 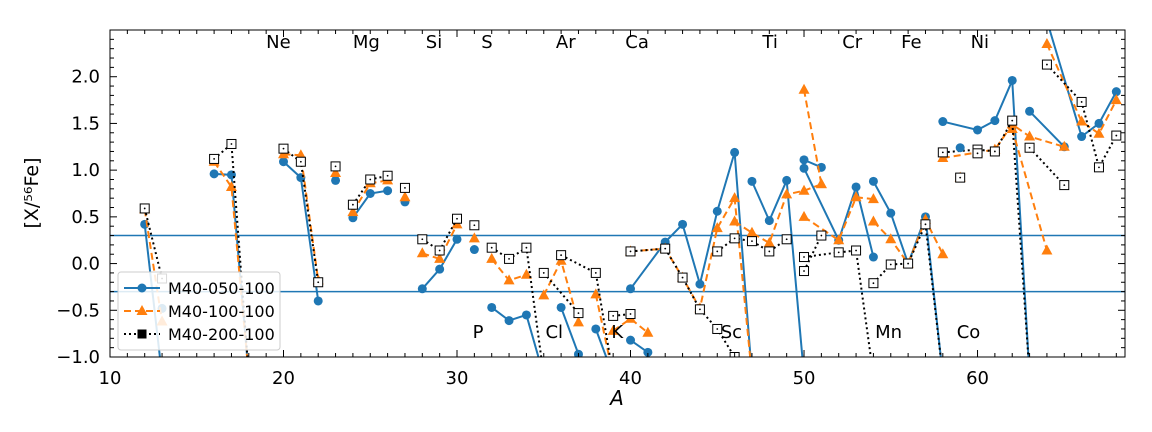 I want to click on legend-box, so click(x=199, y=311).